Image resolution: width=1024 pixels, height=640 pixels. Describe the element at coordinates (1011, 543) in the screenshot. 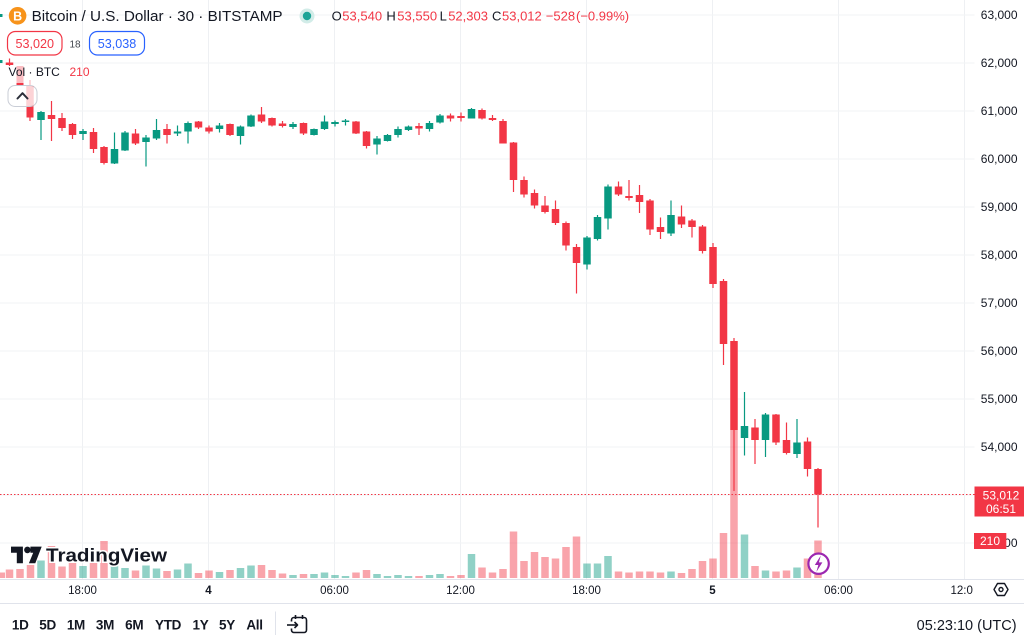

I see `svg-text: 00` at that location.